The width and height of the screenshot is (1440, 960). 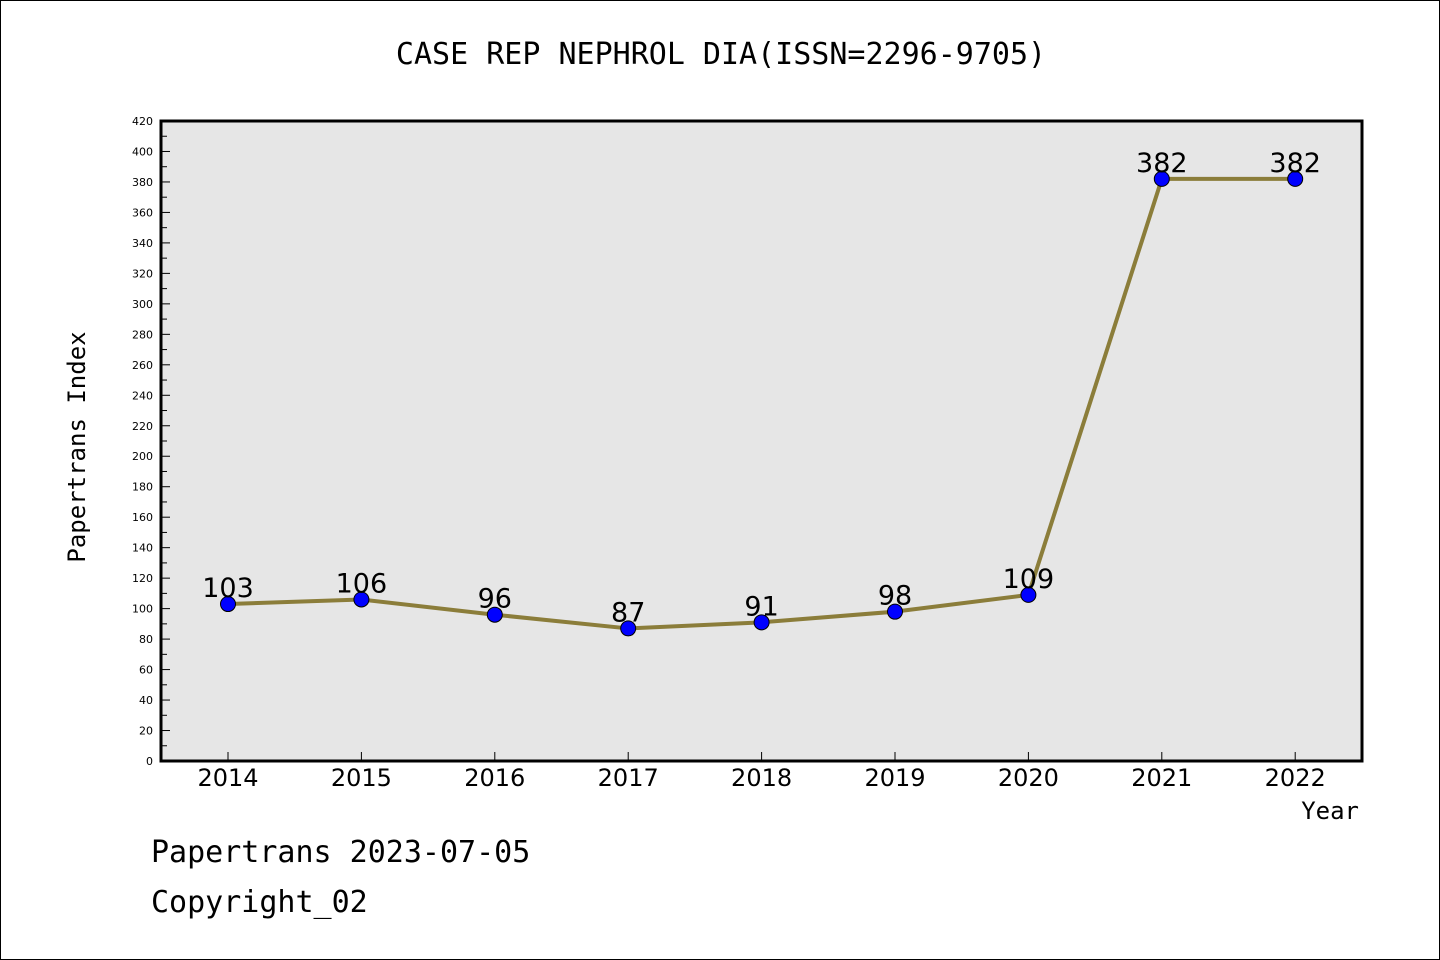 I want to click on y-tick-label: 200, so click(x=142, y=456).